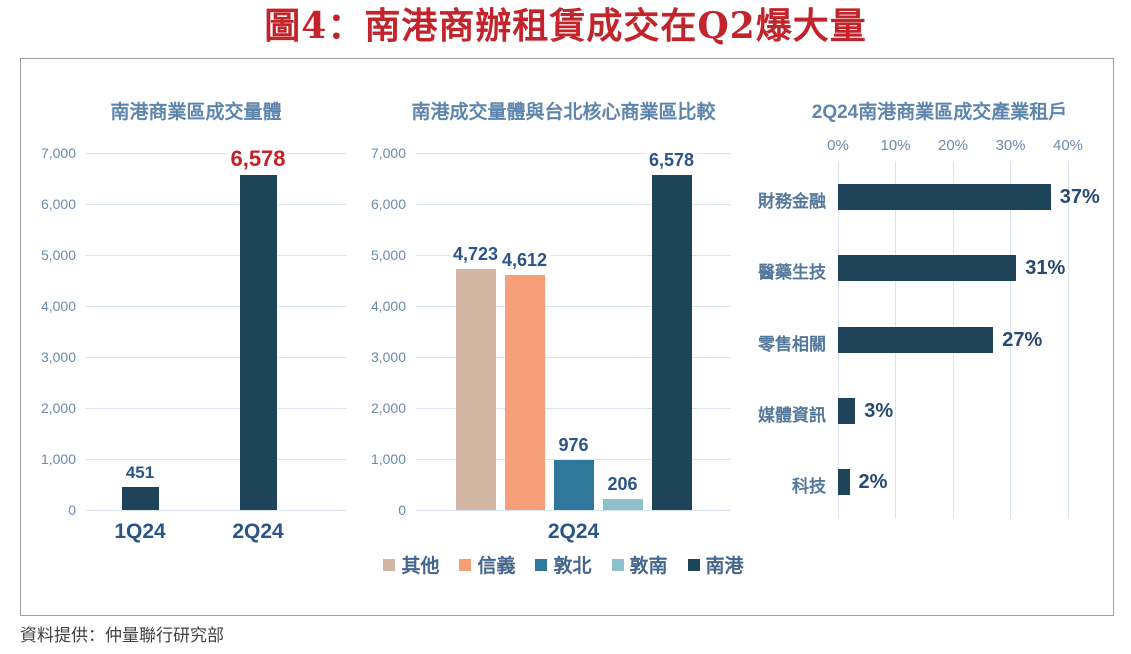  Describe the element at coordinates (792, 344) in the screenshot. I see `category-label: 零售相關` at that location.